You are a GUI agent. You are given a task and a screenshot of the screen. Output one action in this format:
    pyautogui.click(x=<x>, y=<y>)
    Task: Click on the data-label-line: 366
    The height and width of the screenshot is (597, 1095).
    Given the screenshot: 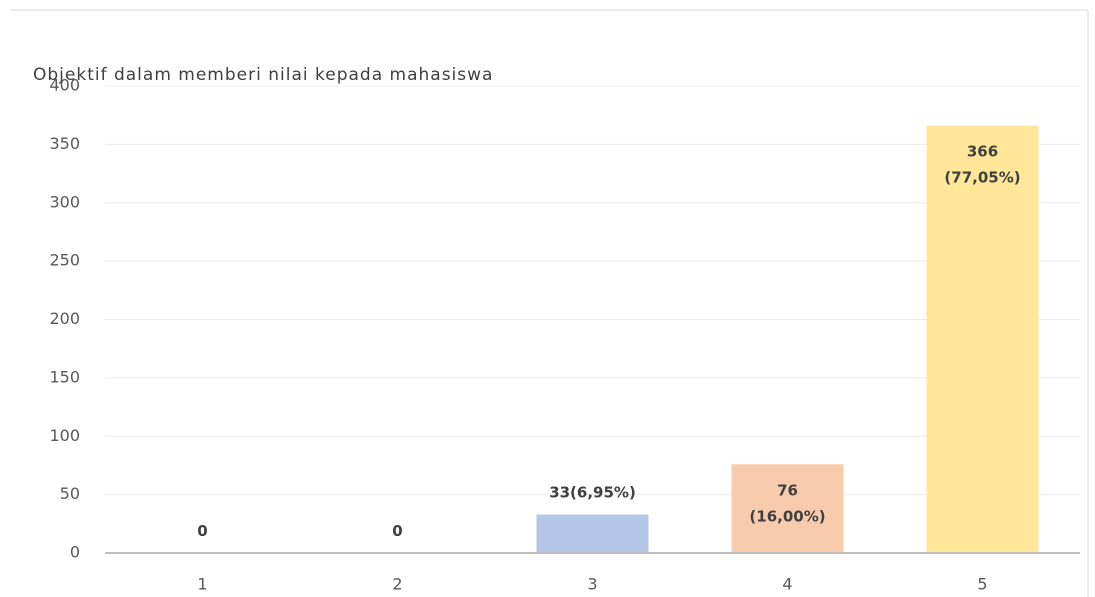 What is the action you would take?
    pyautogui.click(x=982, y=151)
    